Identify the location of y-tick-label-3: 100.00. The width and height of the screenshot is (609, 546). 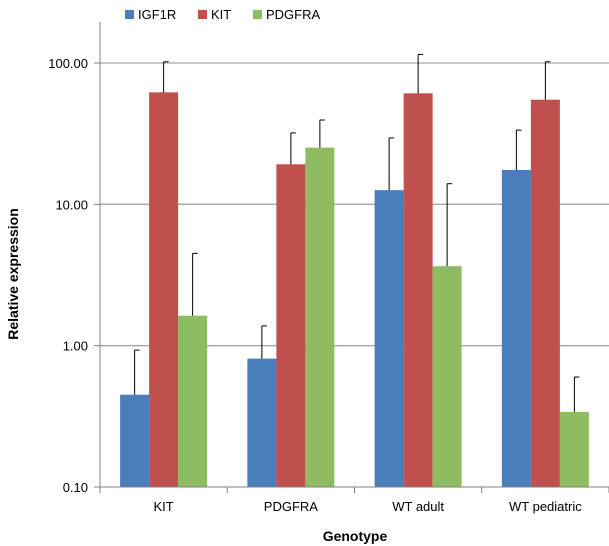
(68, 63).